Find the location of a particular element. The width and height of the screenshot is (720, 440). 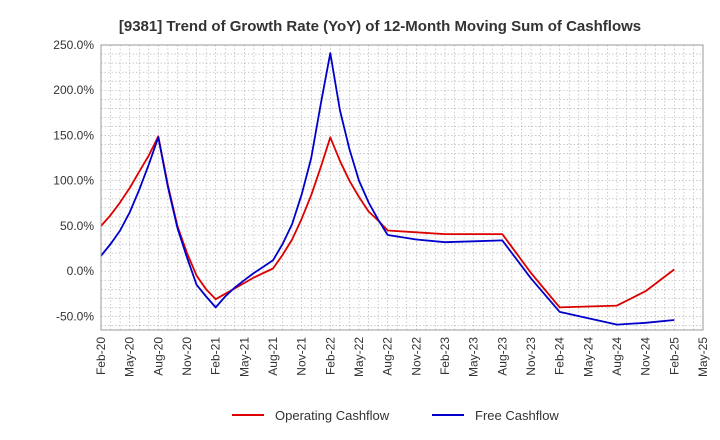

x-tick-label: Feb-21 is located at coordinates (216, 356).